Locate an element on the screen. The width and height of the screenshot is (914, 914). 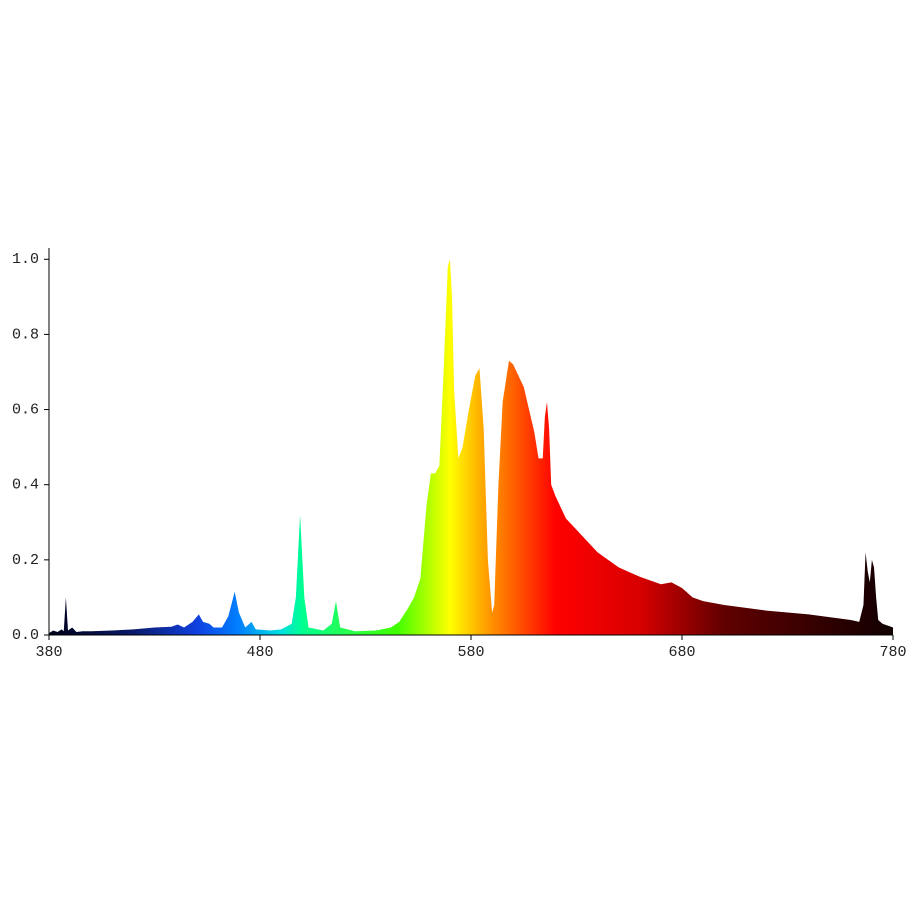
y-tick-label: 0.4 is located at coordinates (25, 485).